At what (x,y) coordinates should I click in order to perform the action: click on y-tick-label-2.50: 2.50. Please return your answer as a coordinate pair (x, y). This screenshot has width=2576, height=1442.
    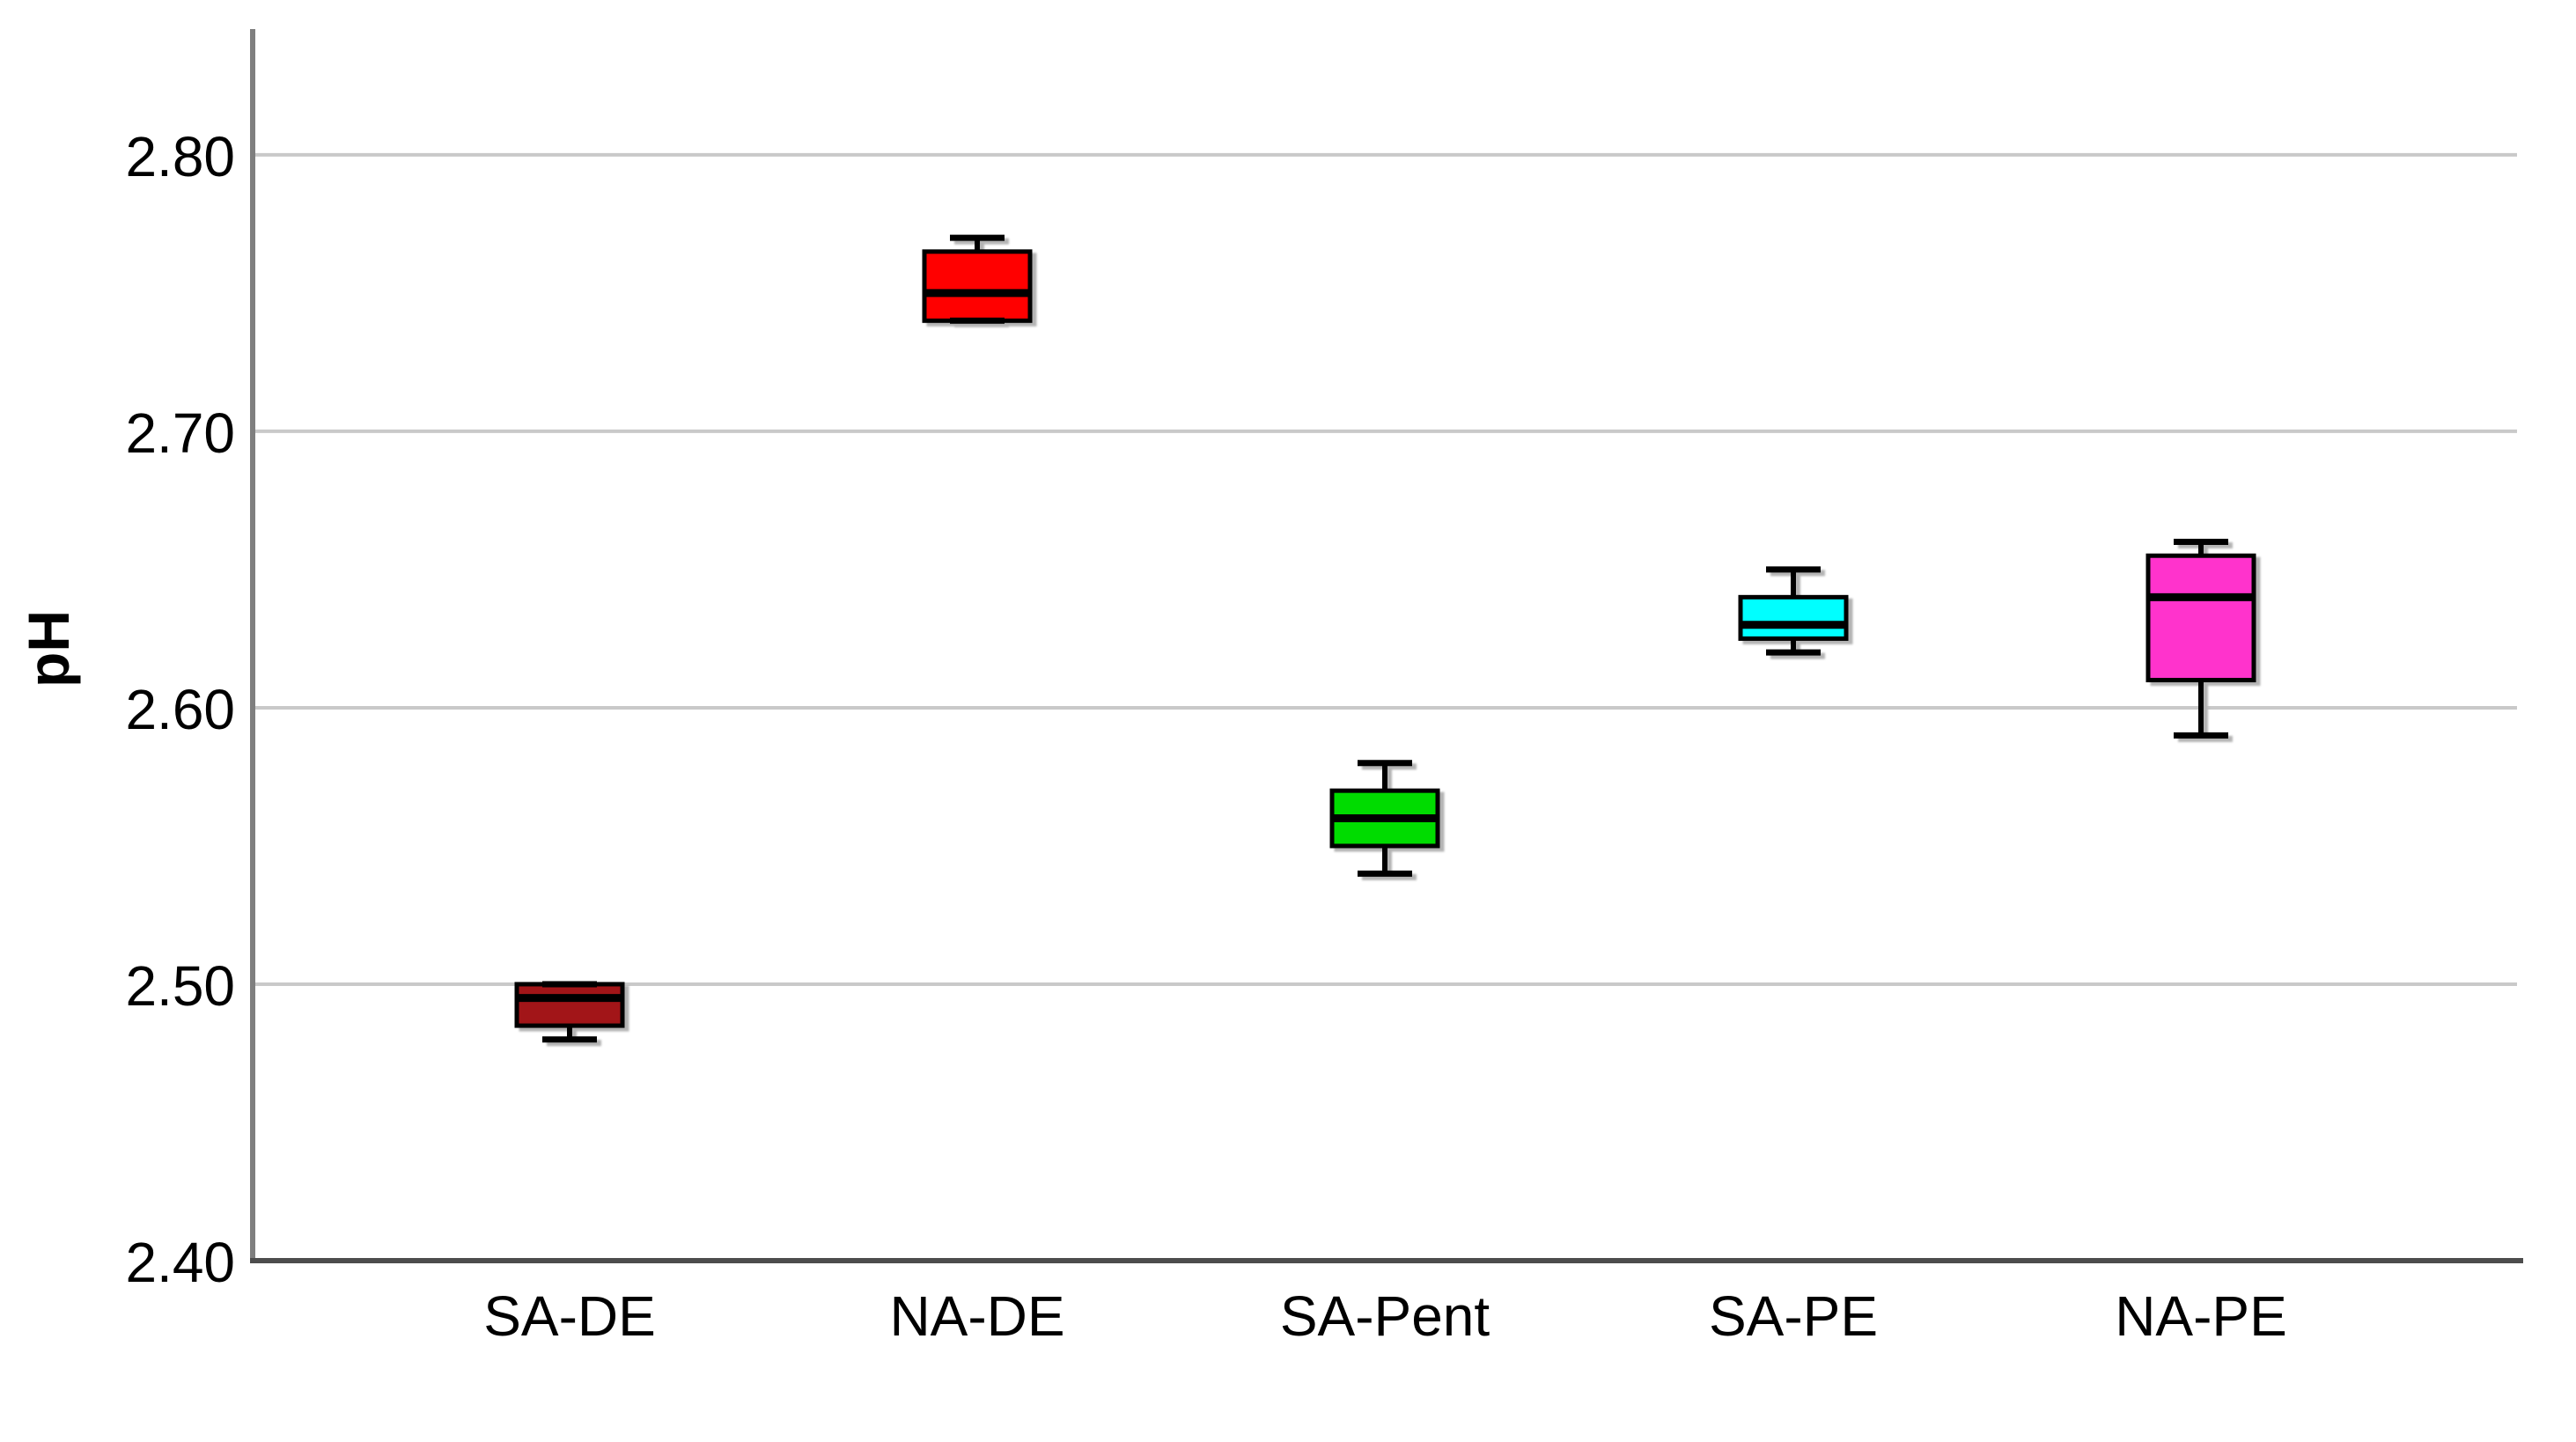
    Looking at the image, I should click on (180, 986).